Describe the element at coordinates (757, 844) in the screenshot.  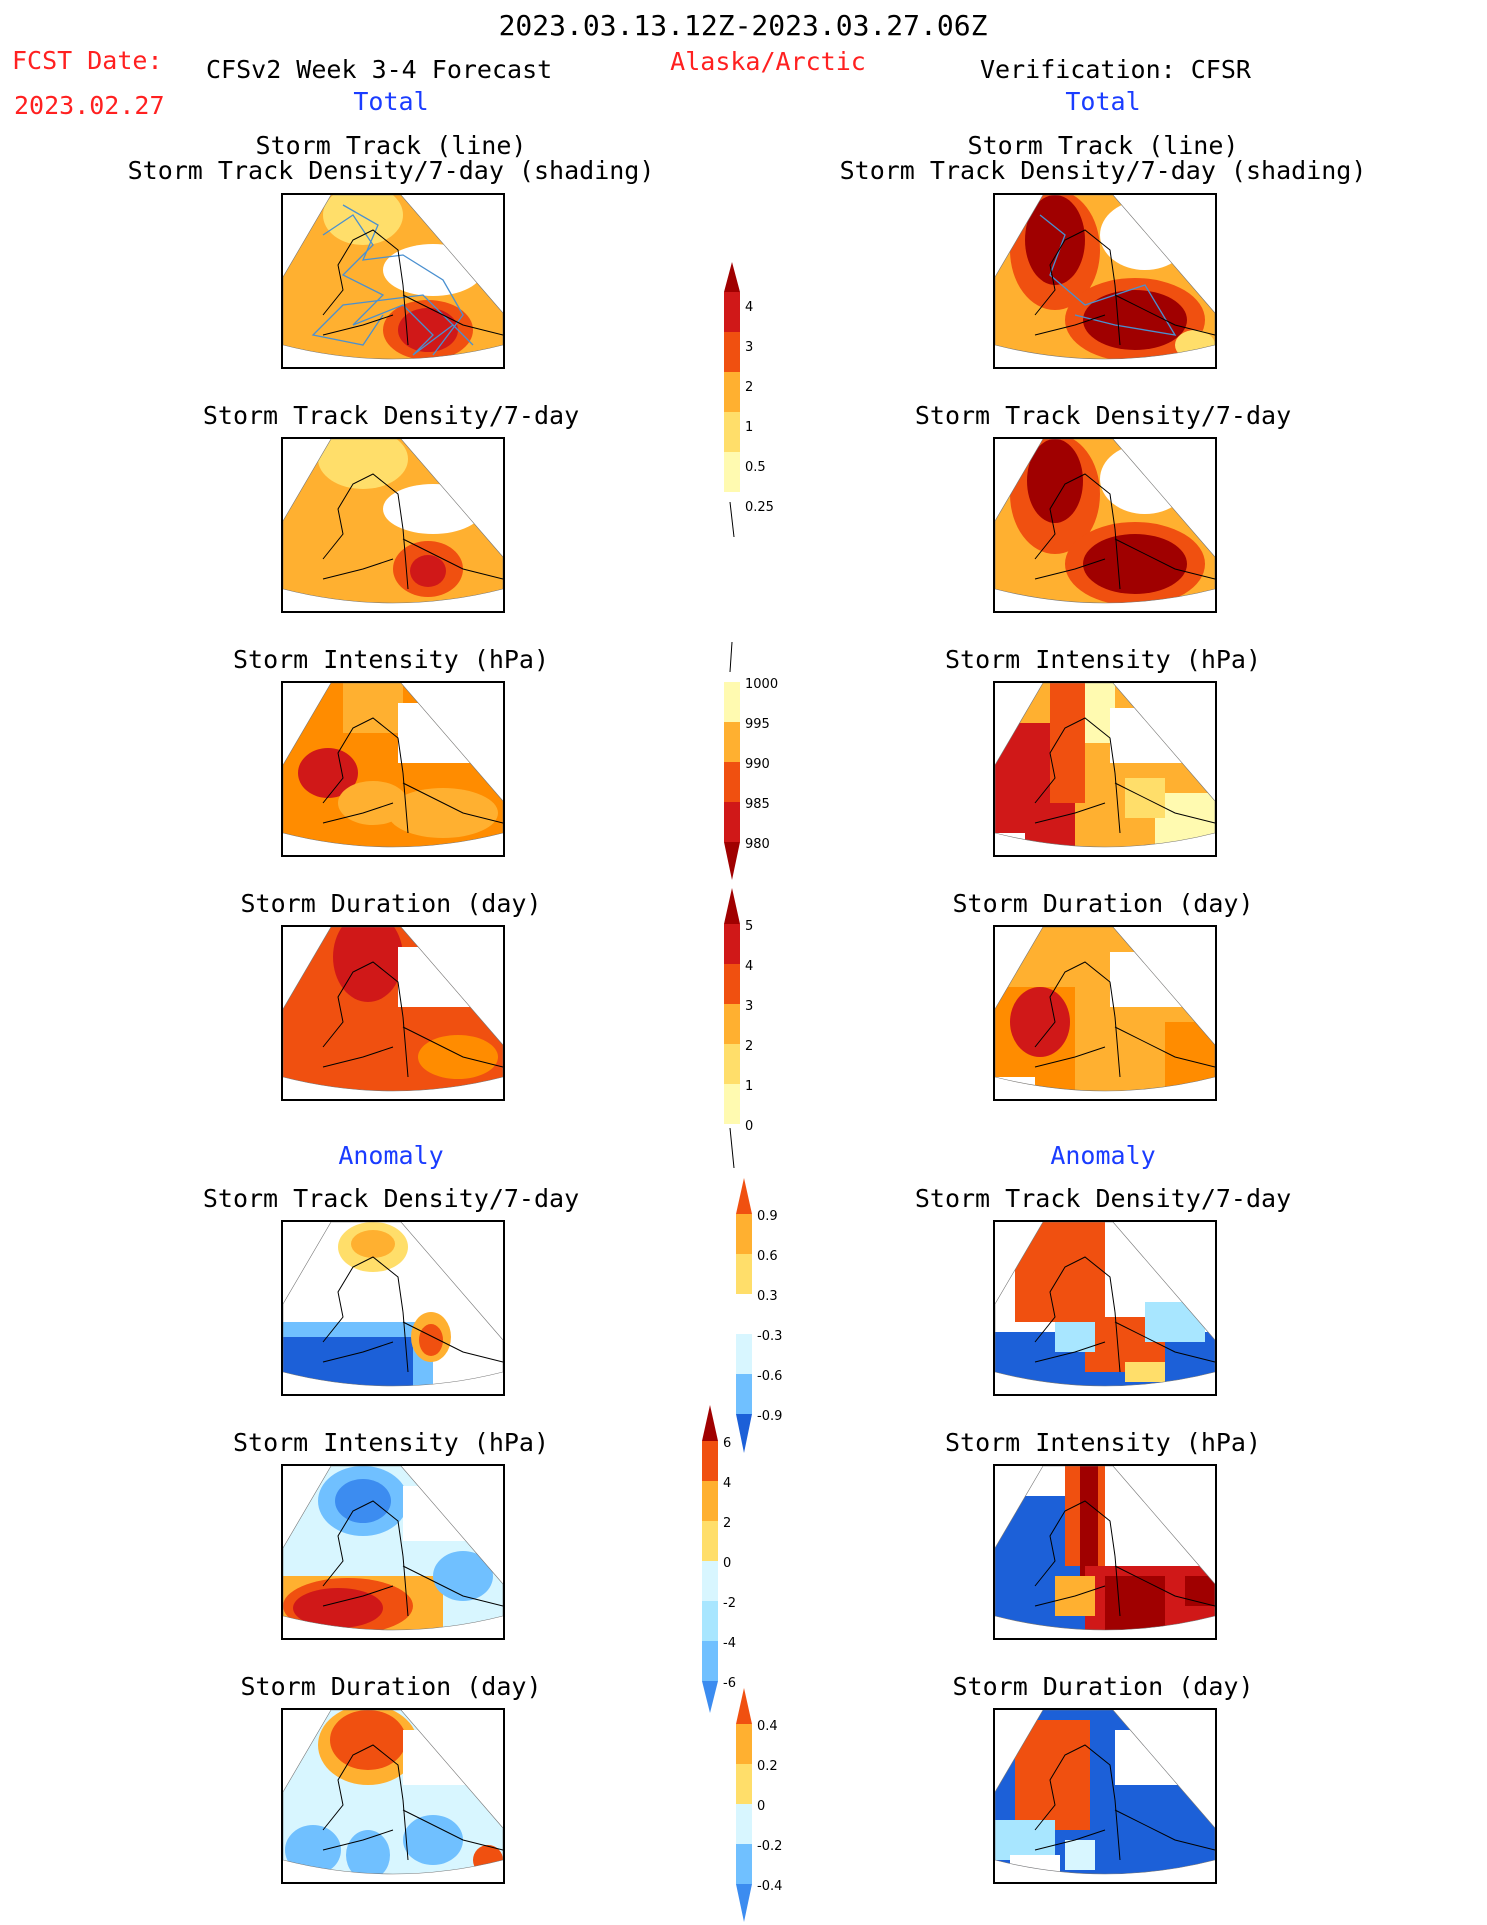
I see `cb-intensity-label: 980` at that location.